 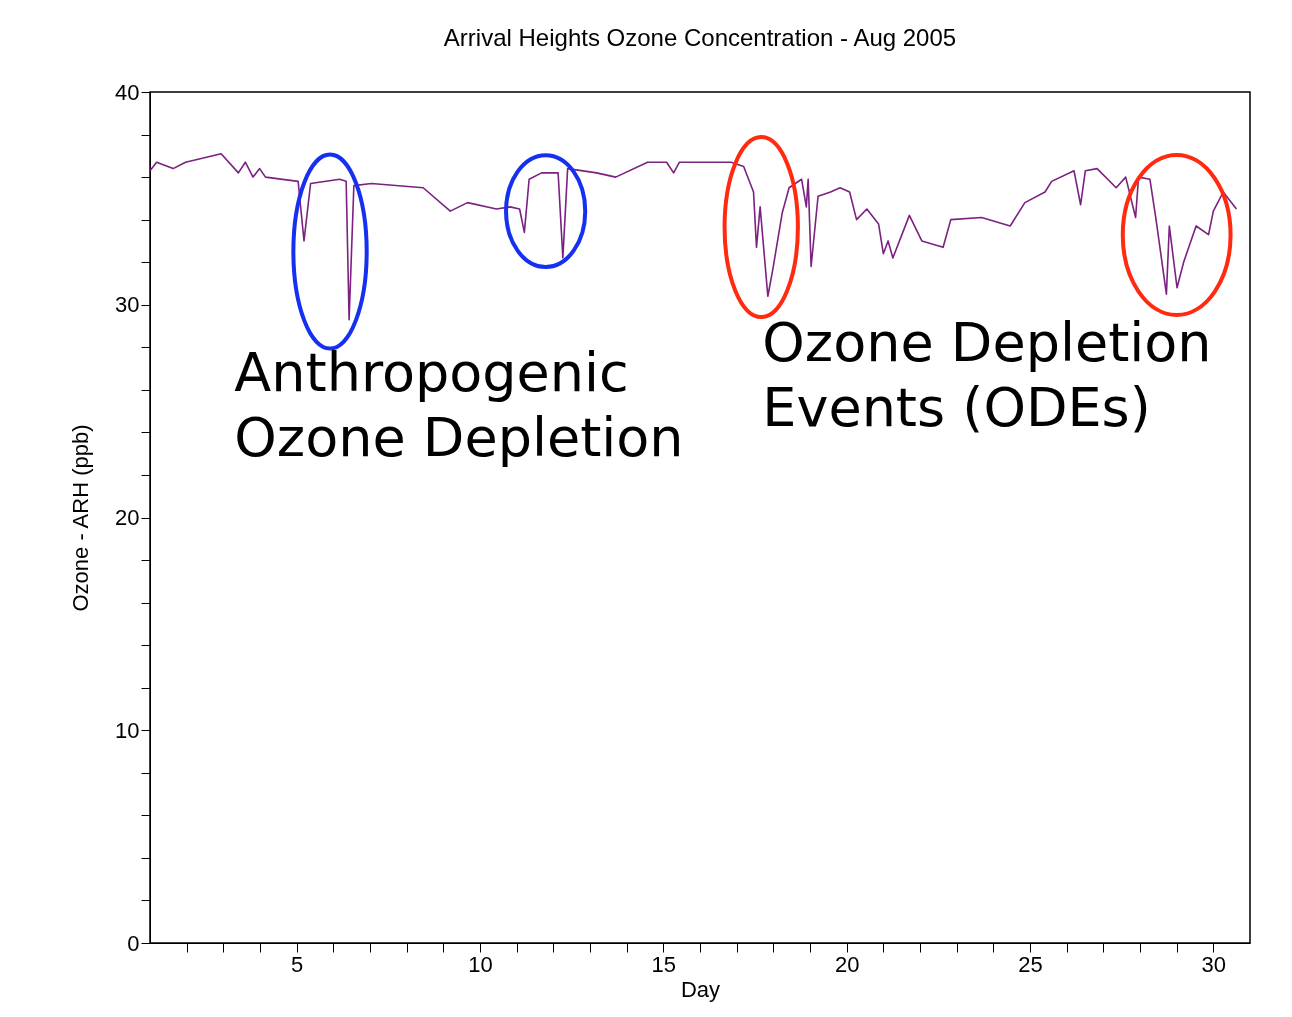 What do you see at coordinates (664, 964) in the screenshot?
I see `x-tick-label: 15` at bounding box center [664, 964].